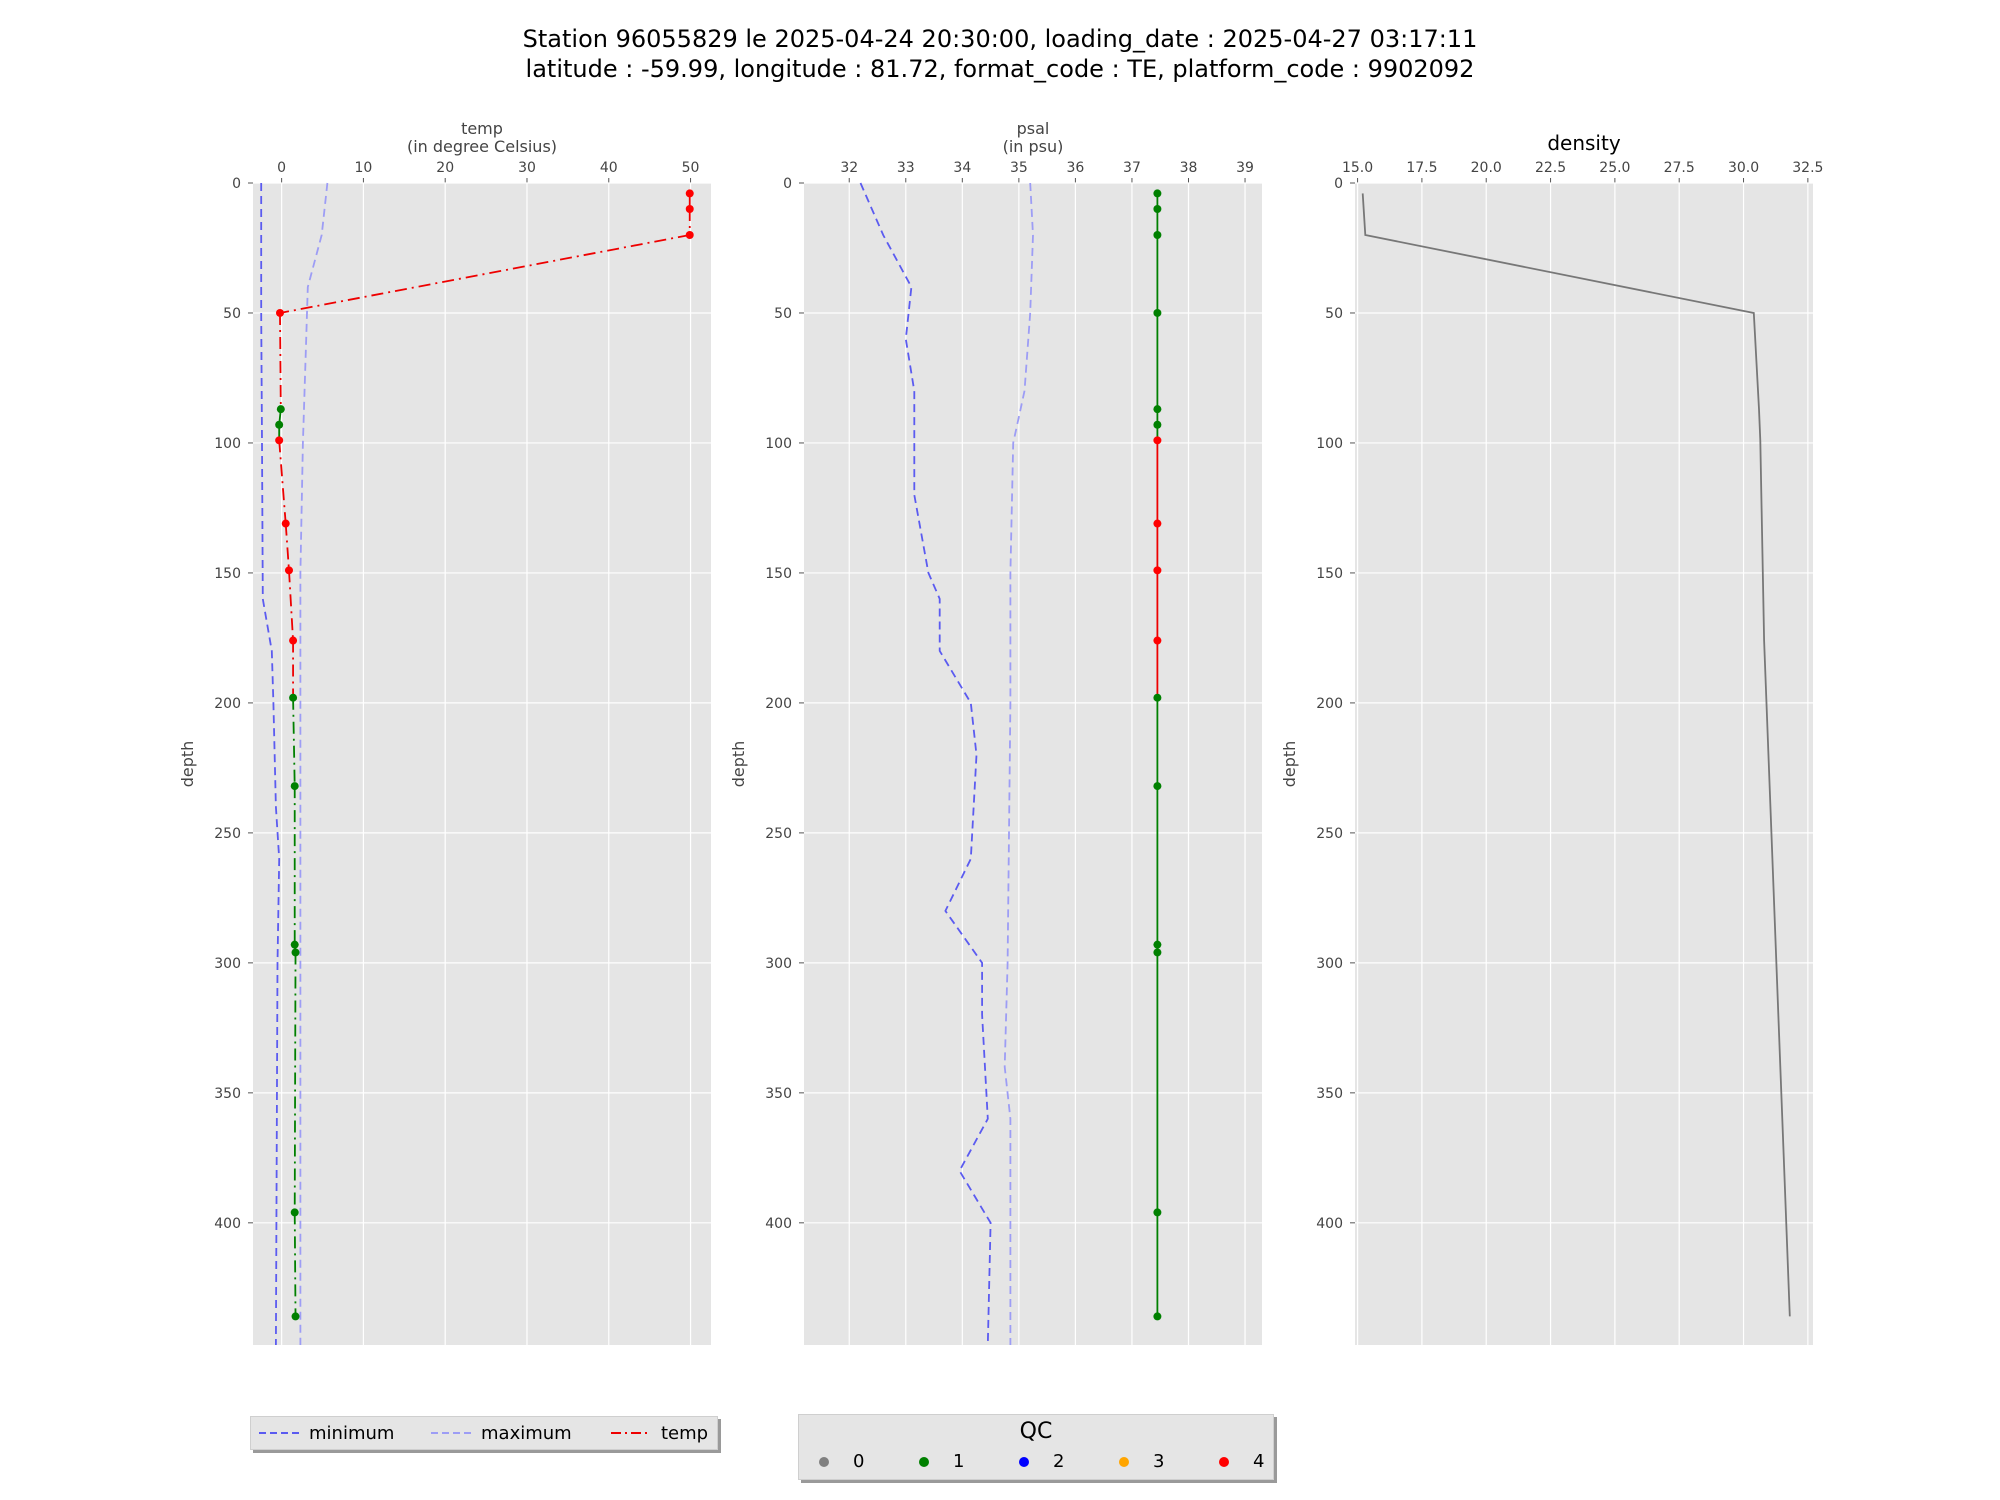  Describe the element at coordinates (1807, 168) in the screenshot. I see `x-tick-label: 32.5` at that location.